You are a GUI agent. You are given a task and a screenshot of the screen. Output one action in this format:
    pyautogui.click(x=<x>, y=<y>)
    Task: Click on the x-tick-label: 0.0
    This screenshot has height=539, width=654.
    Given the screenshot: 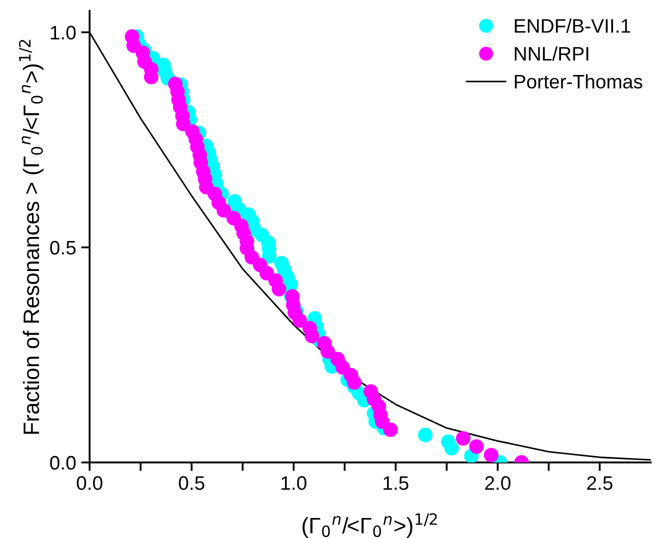 What is the action you would take?
    pyautogui.click(x=89, y=483)
    